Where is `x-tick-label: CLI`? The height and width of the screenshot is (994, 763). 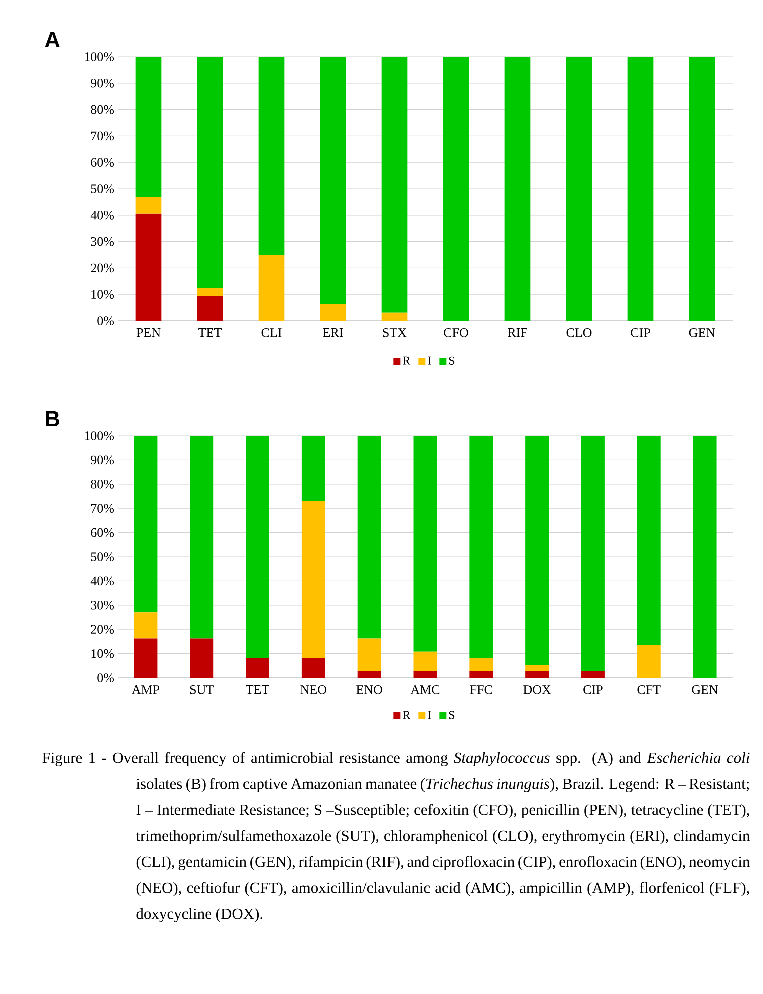 x-tick-label: CLI is located at coordinates (272, 333).